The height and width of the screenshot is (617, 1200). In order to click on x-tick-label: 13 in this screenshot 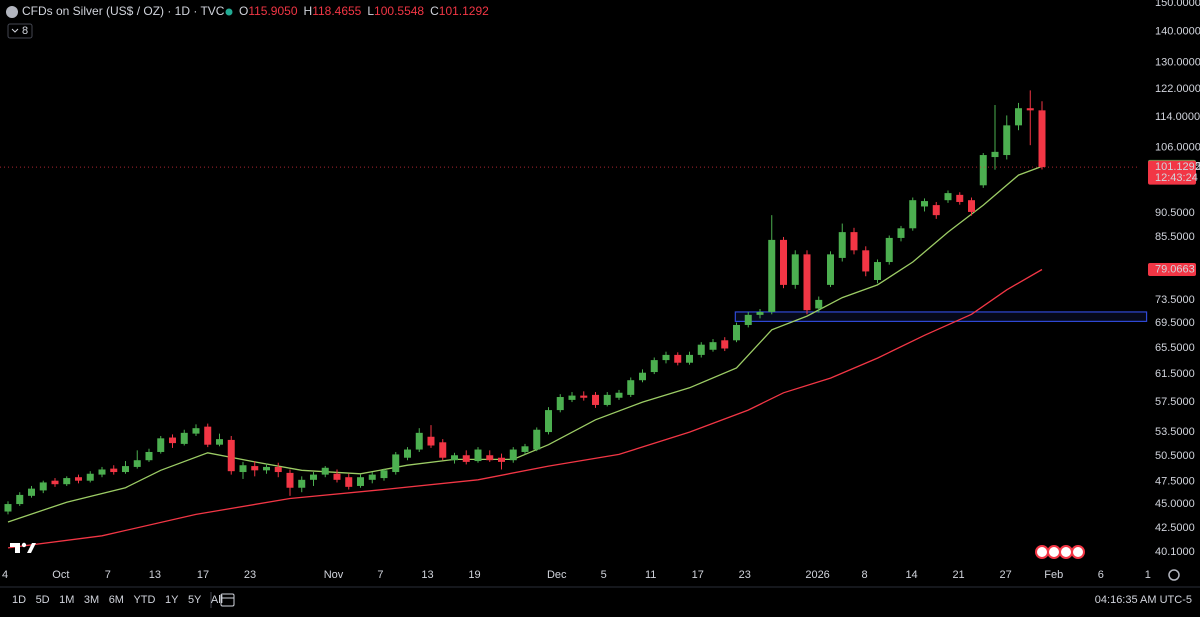, I will do `click(155, 575)`.